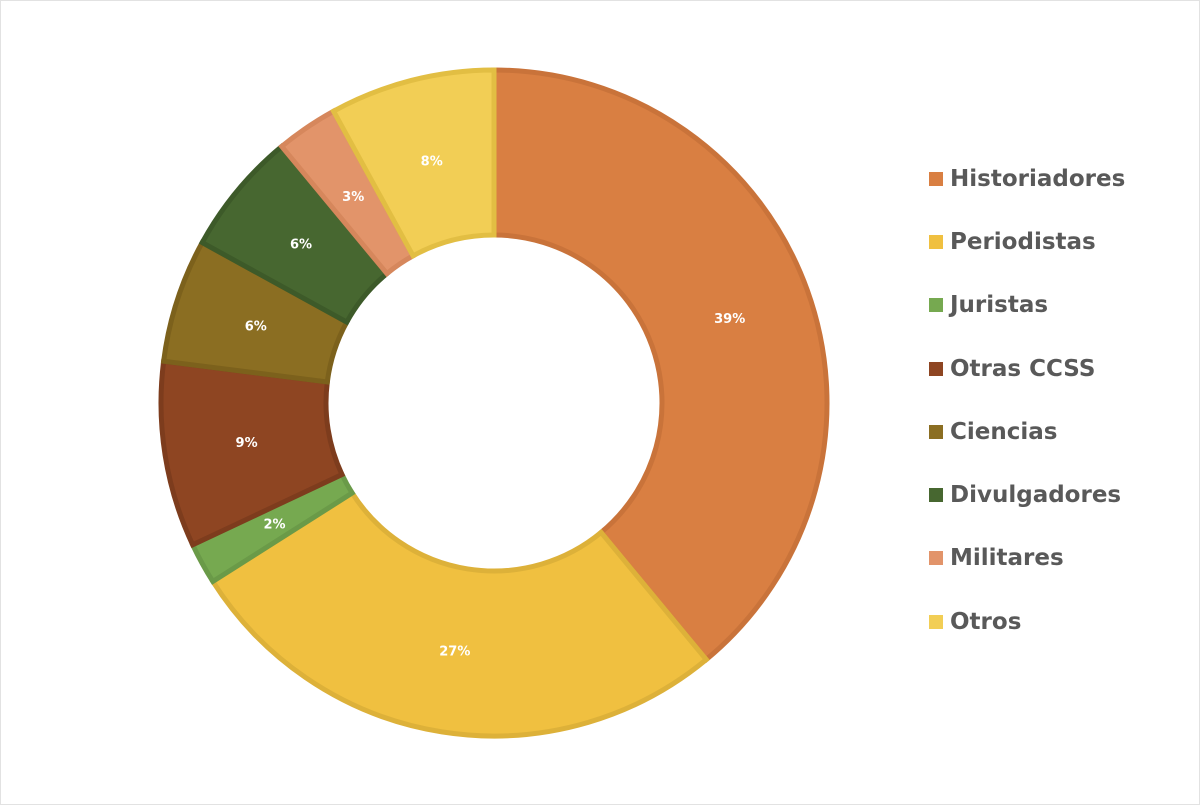 This screenshot has height=806, width=1200. Describe the element at coordinates (274, 525) in the screenshot. I see `data-label-juristas: 2%` at that location.